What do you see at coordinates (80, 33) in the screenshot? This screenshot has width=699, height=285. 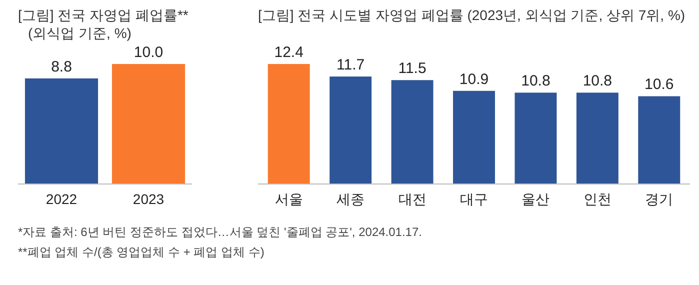 I see `chart-subtitle: (외식업 기준, %)` at bounding box center [80, 33].